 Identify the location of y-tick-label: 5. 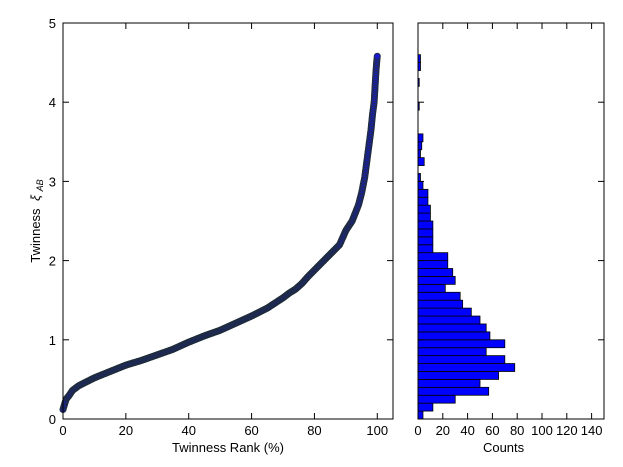
(52, 23).